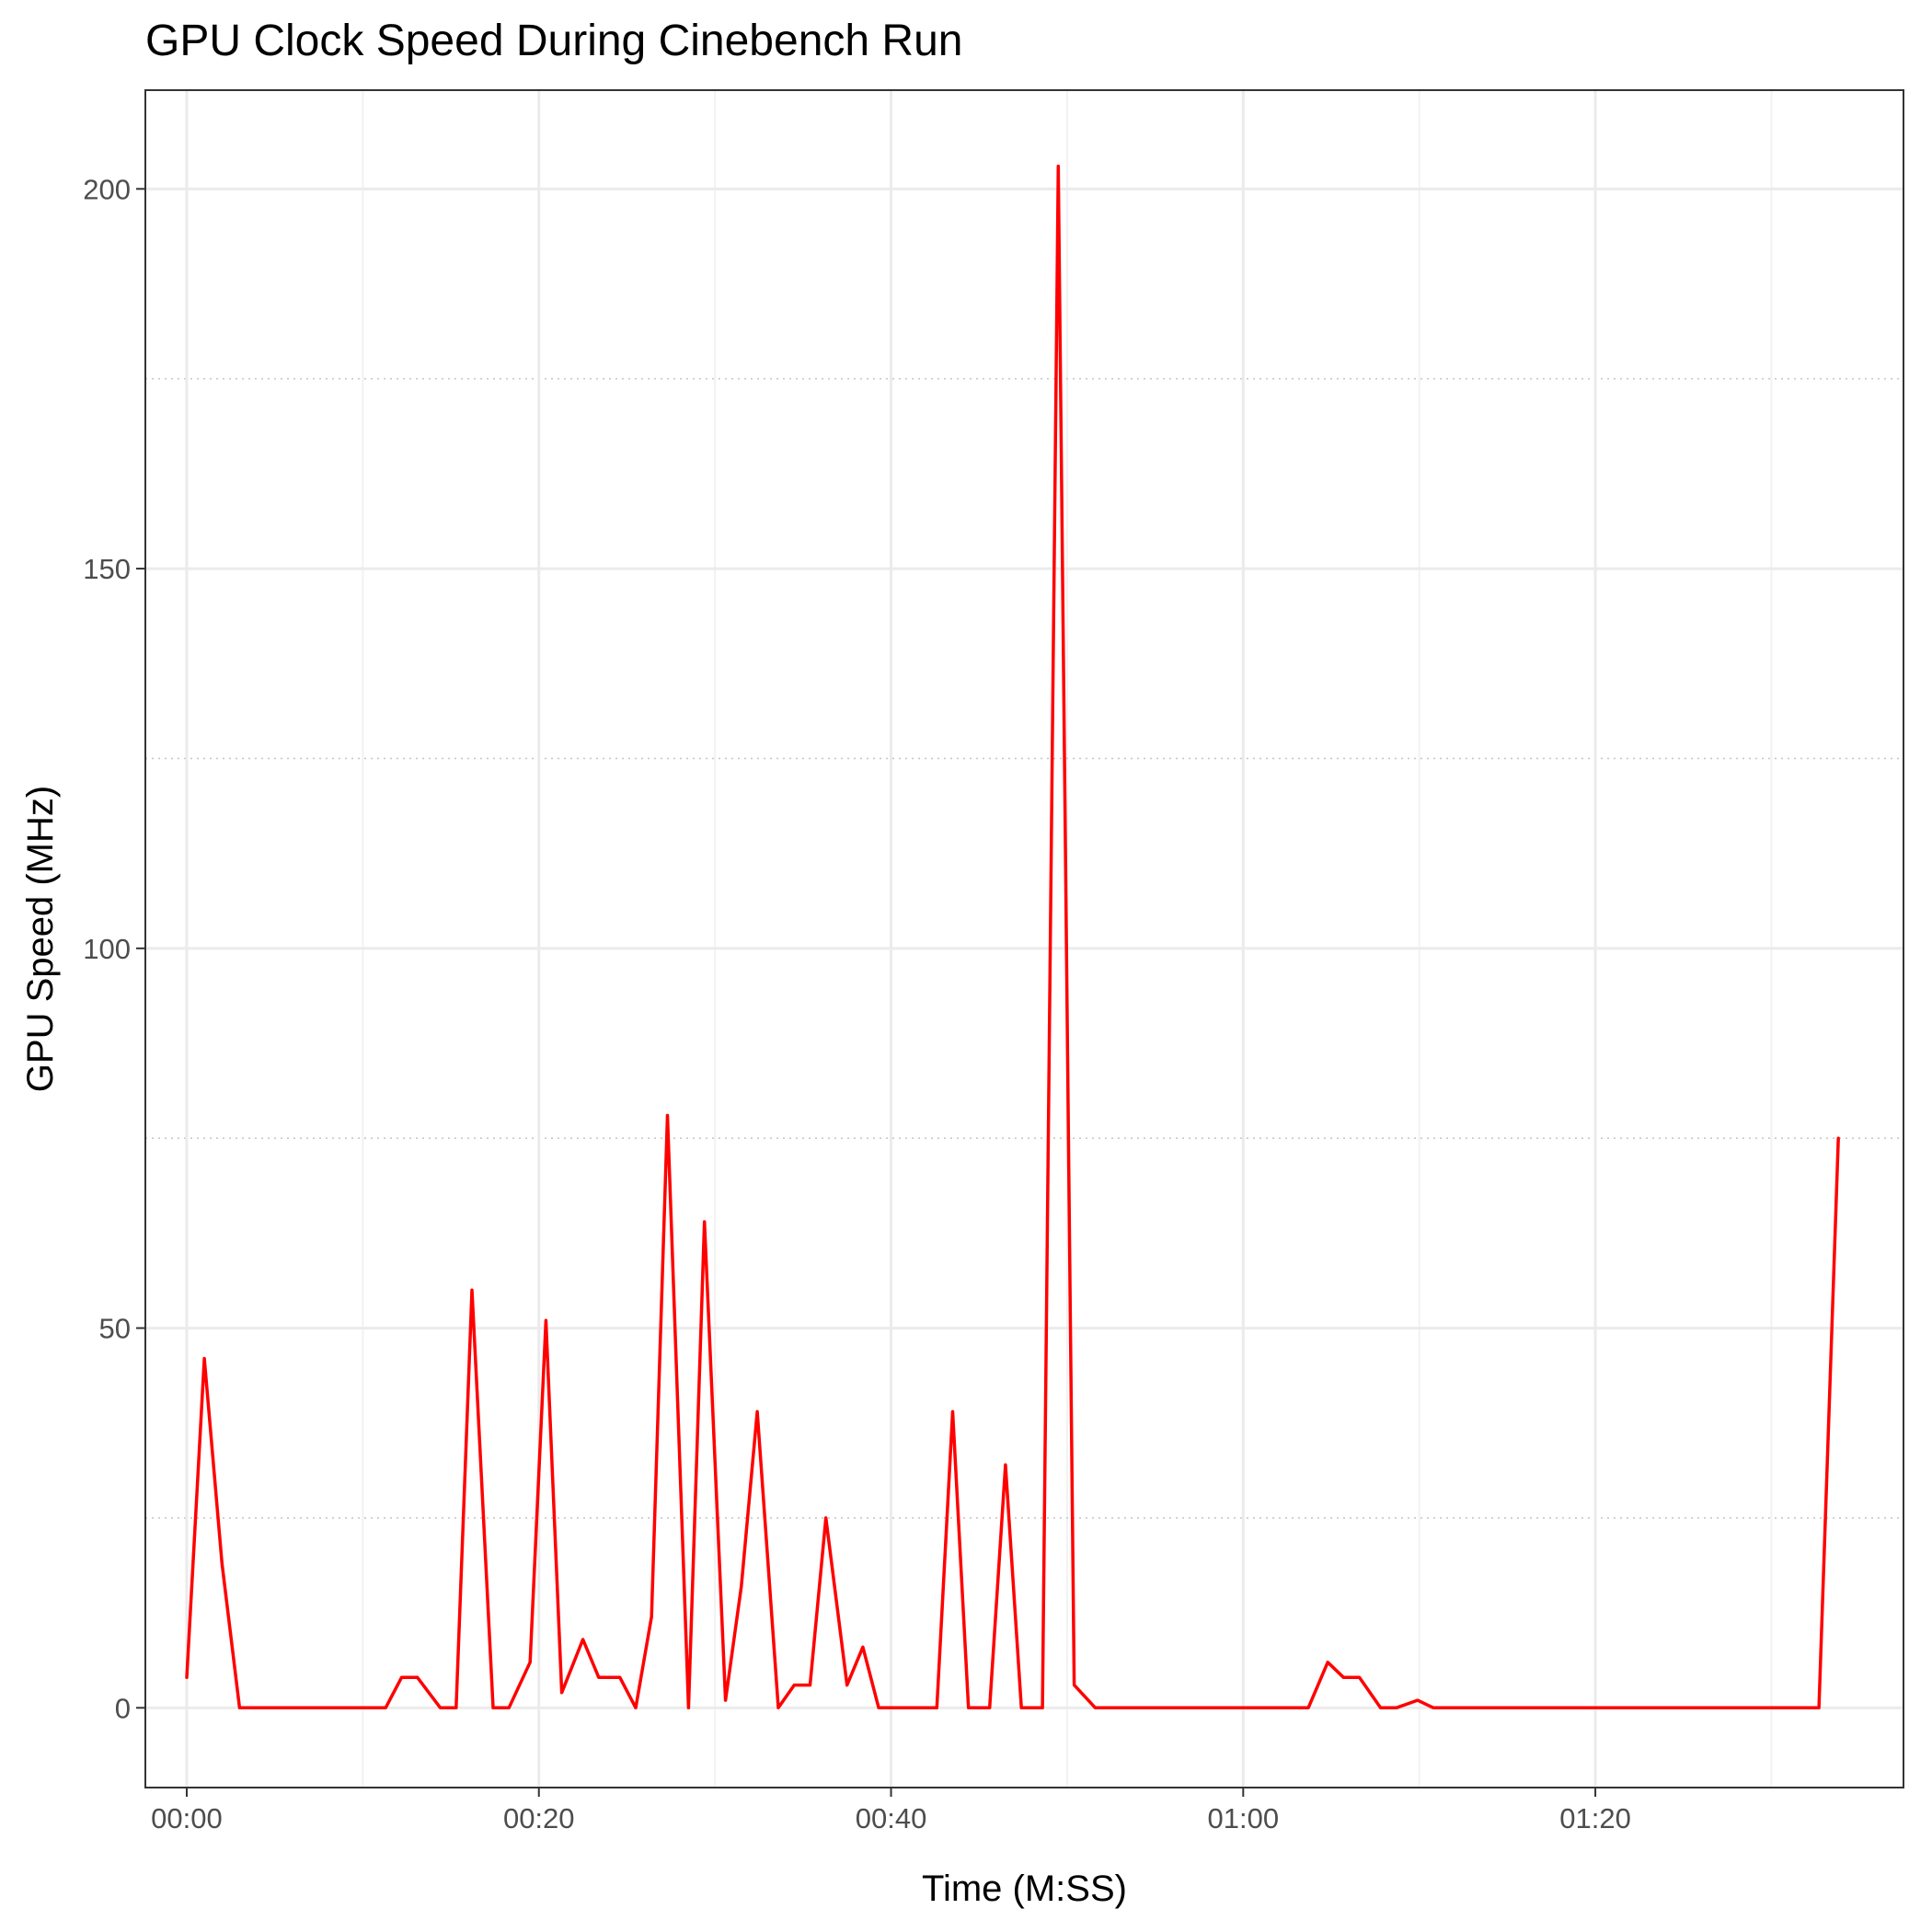  I want to click on x-tick-label: 01:00, so click(1244, 1818).